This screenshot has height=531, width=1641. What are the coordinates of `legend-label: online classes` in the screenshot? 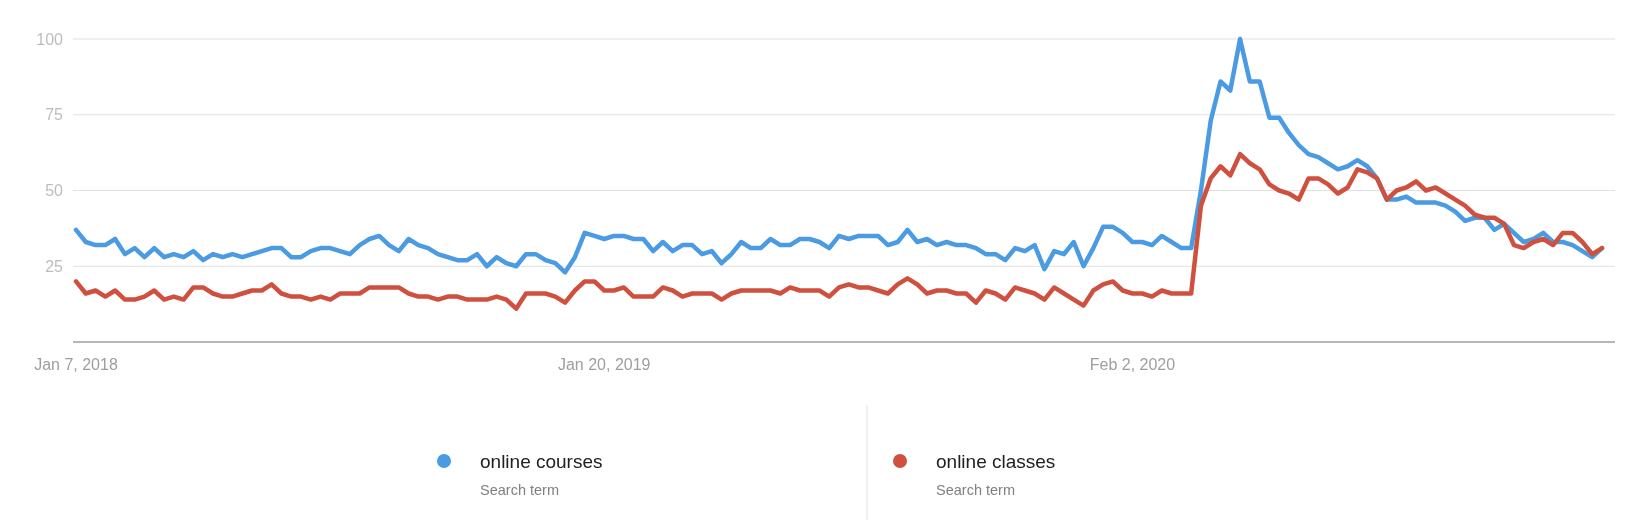 It's located at (996, 461).